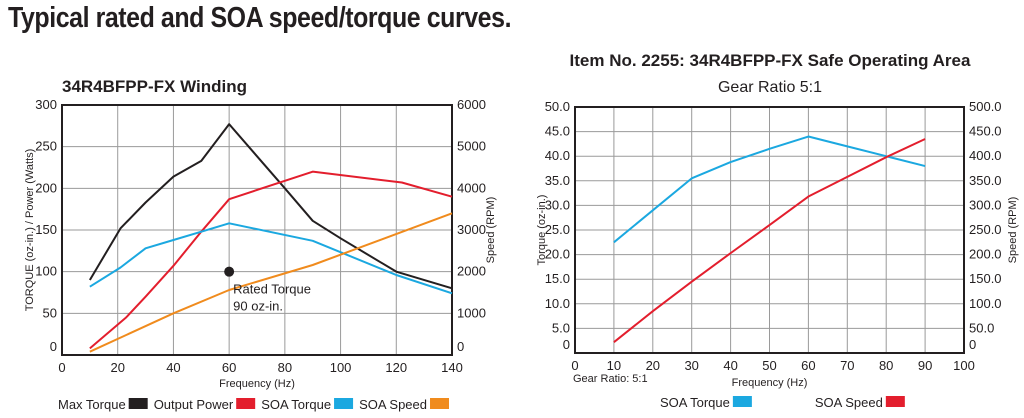  I want to click on y2-tick-label: 4000, so click(471, 187).